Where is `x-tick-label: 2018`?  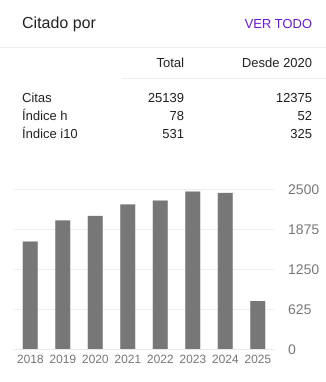 x-tick-label: 2018 is located at coordinates (30, 359).